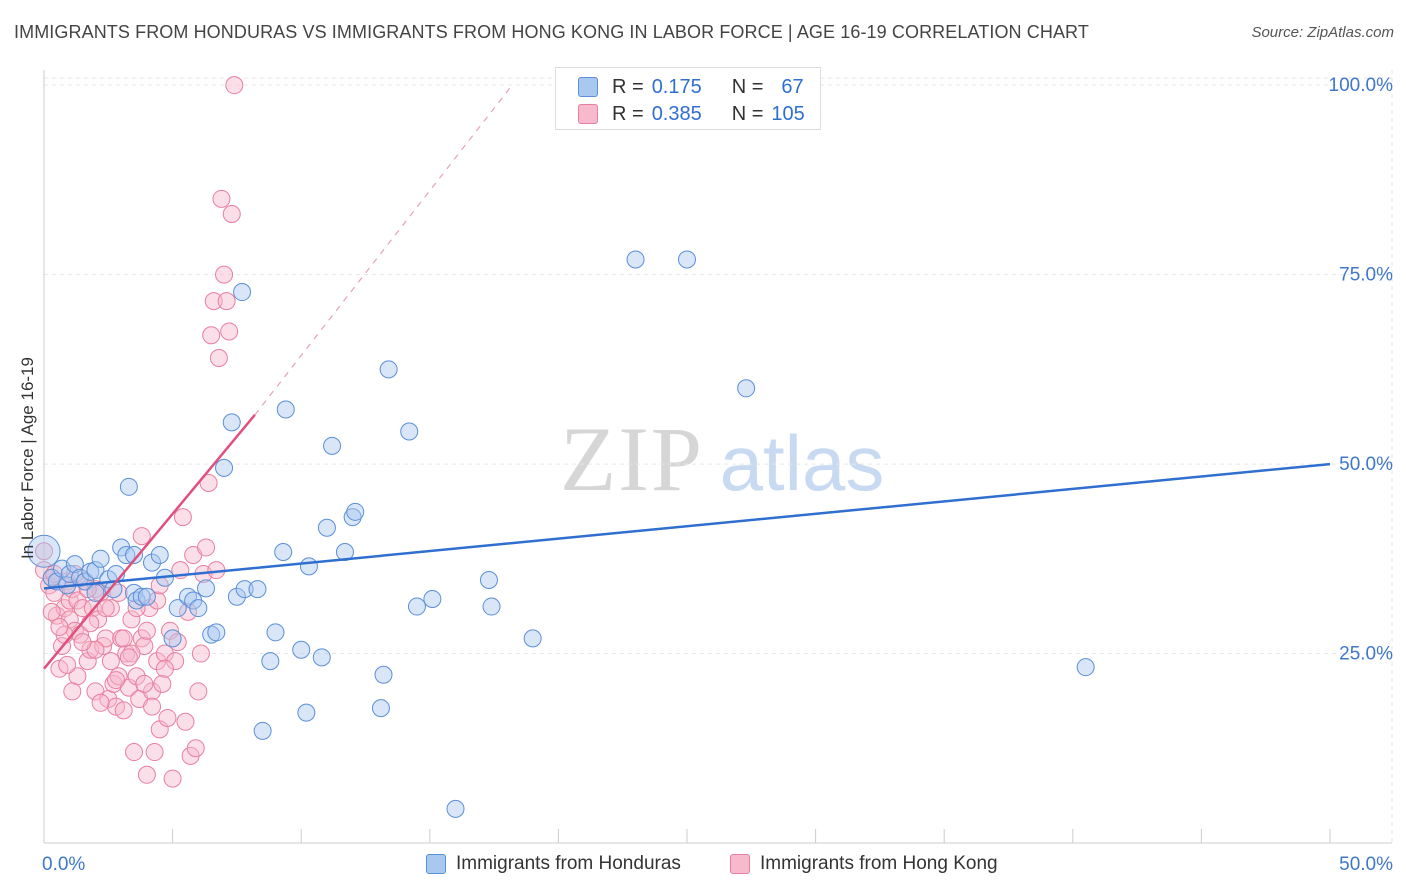 This screenshot has width=1406, height=892. Describe the element at coordinates (553, 864) in the screenshot. I see `bottom-legend-honduras: Immigrants from Honduras` at that location.